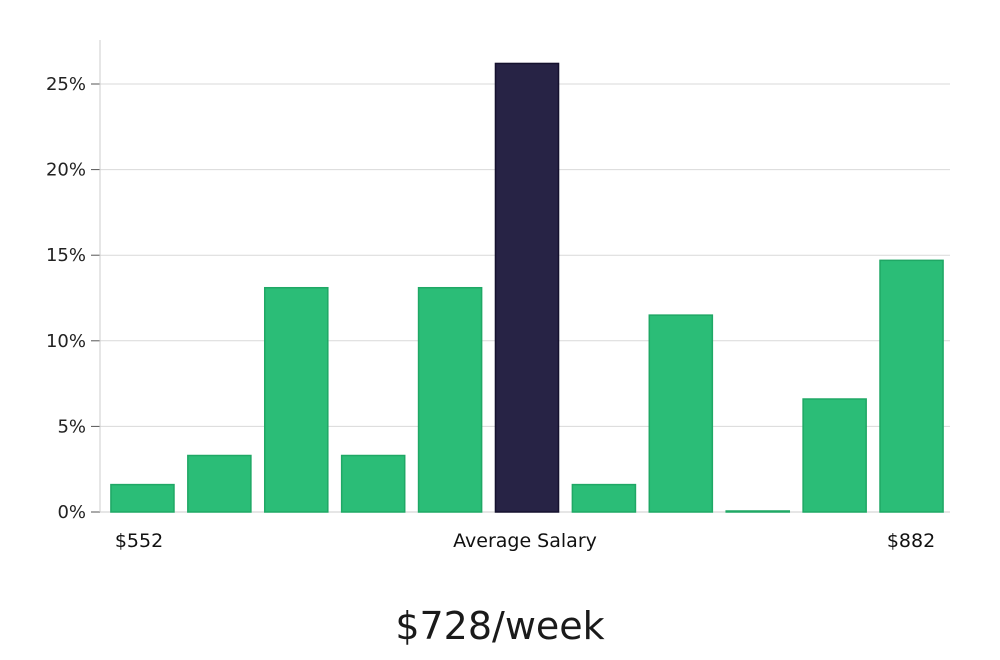  What do you see at coordinates (71, 512) in the screenshot?
I see `y-tick-label: 0%` at bounding box center [71, 512].